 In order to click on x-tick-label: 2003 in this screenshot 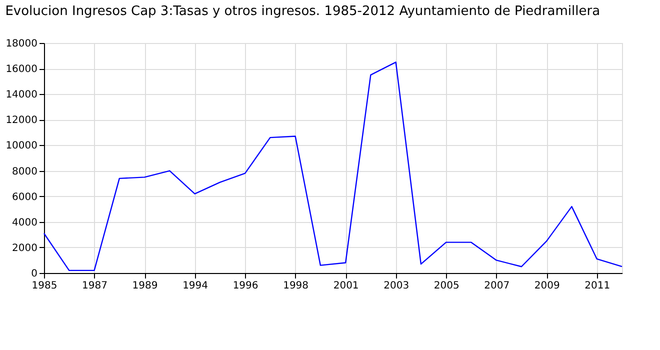, I will do `click(397, 286)`.